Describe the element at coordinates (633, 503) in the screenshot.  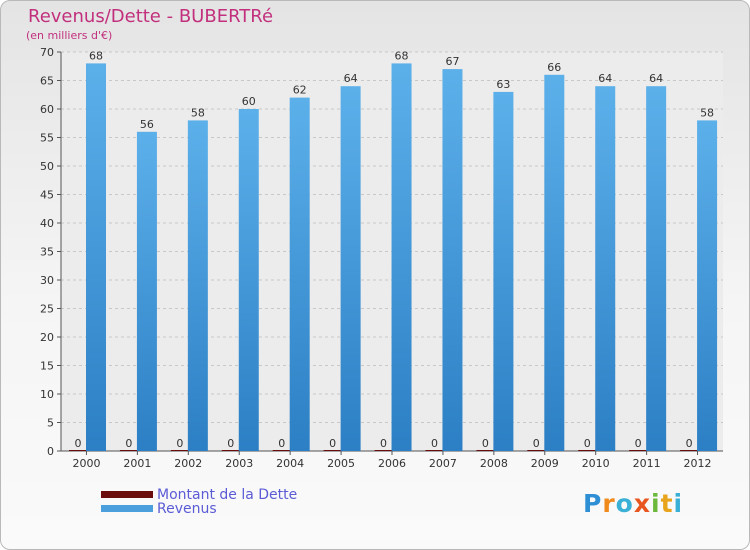
I see `proxiti-logo: Proxiti` at that location.